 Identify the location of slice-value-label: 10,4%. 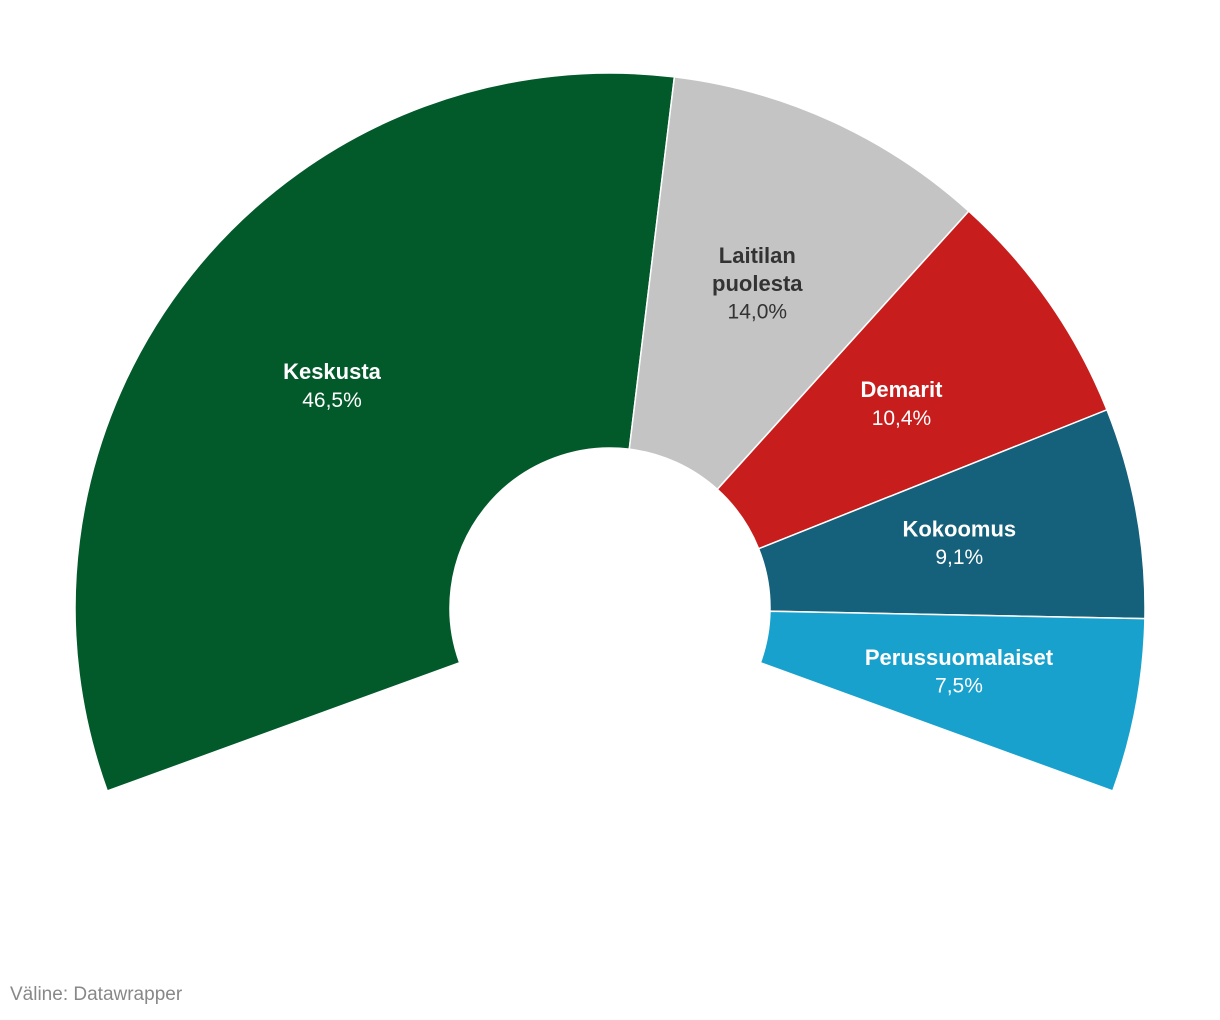
(902, 418).